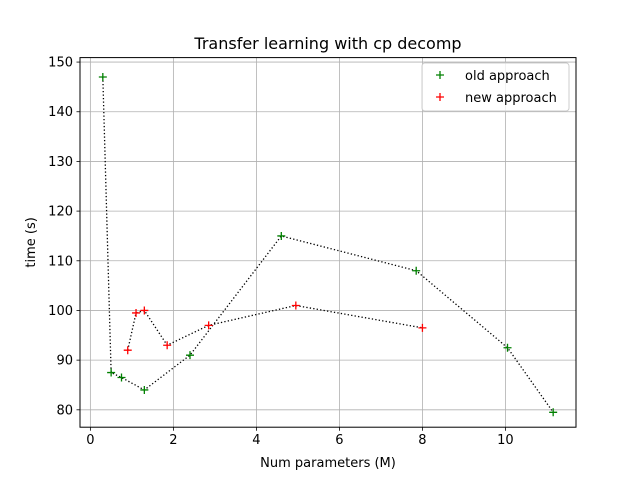  Describe the element at coordinates (328, 463) in the screenshot. I see `x-axis-label: Num parameters (M)` at that location.